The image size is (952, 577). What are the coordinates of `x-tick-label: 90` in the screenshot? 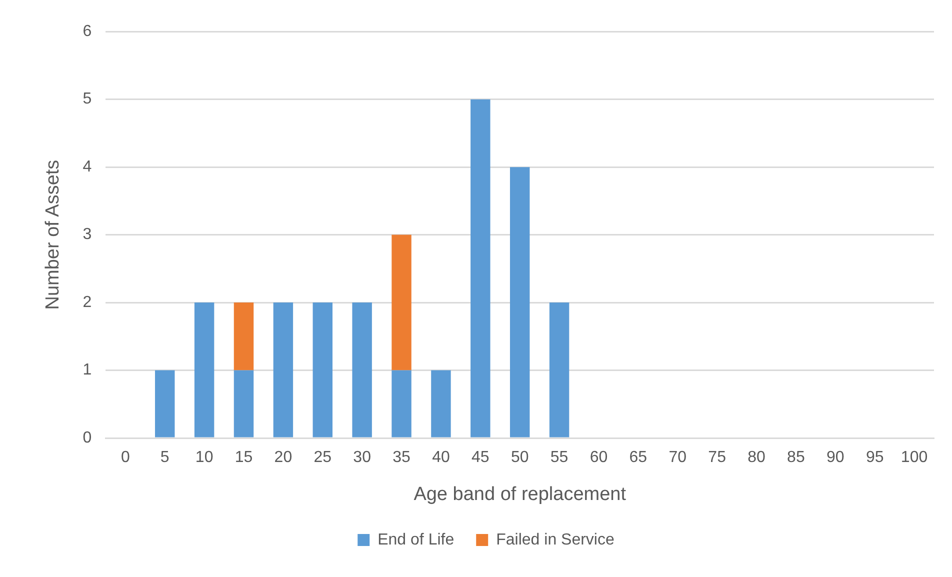 It's located at (835, 457).